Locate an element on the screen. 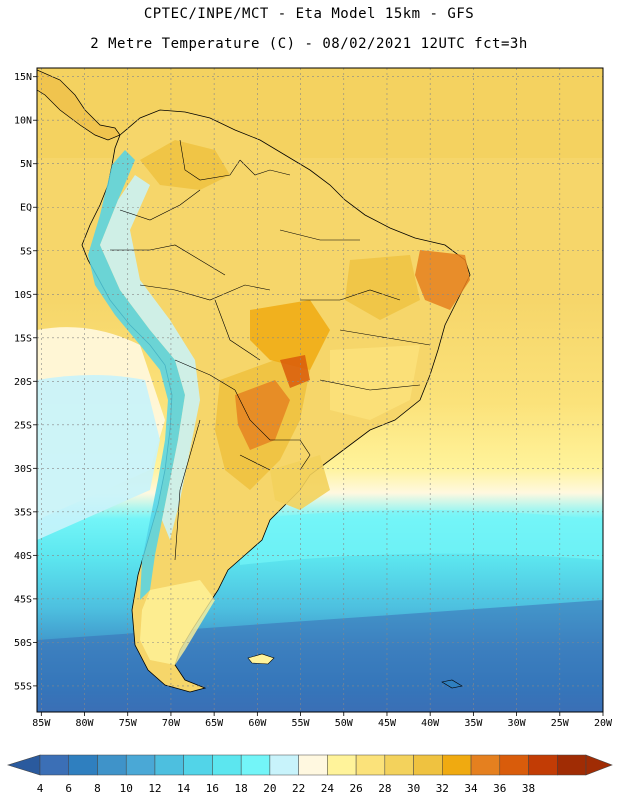 This screenshot has width=618, height=800. longitude-label: 55W is located at coordinates (301, 723).